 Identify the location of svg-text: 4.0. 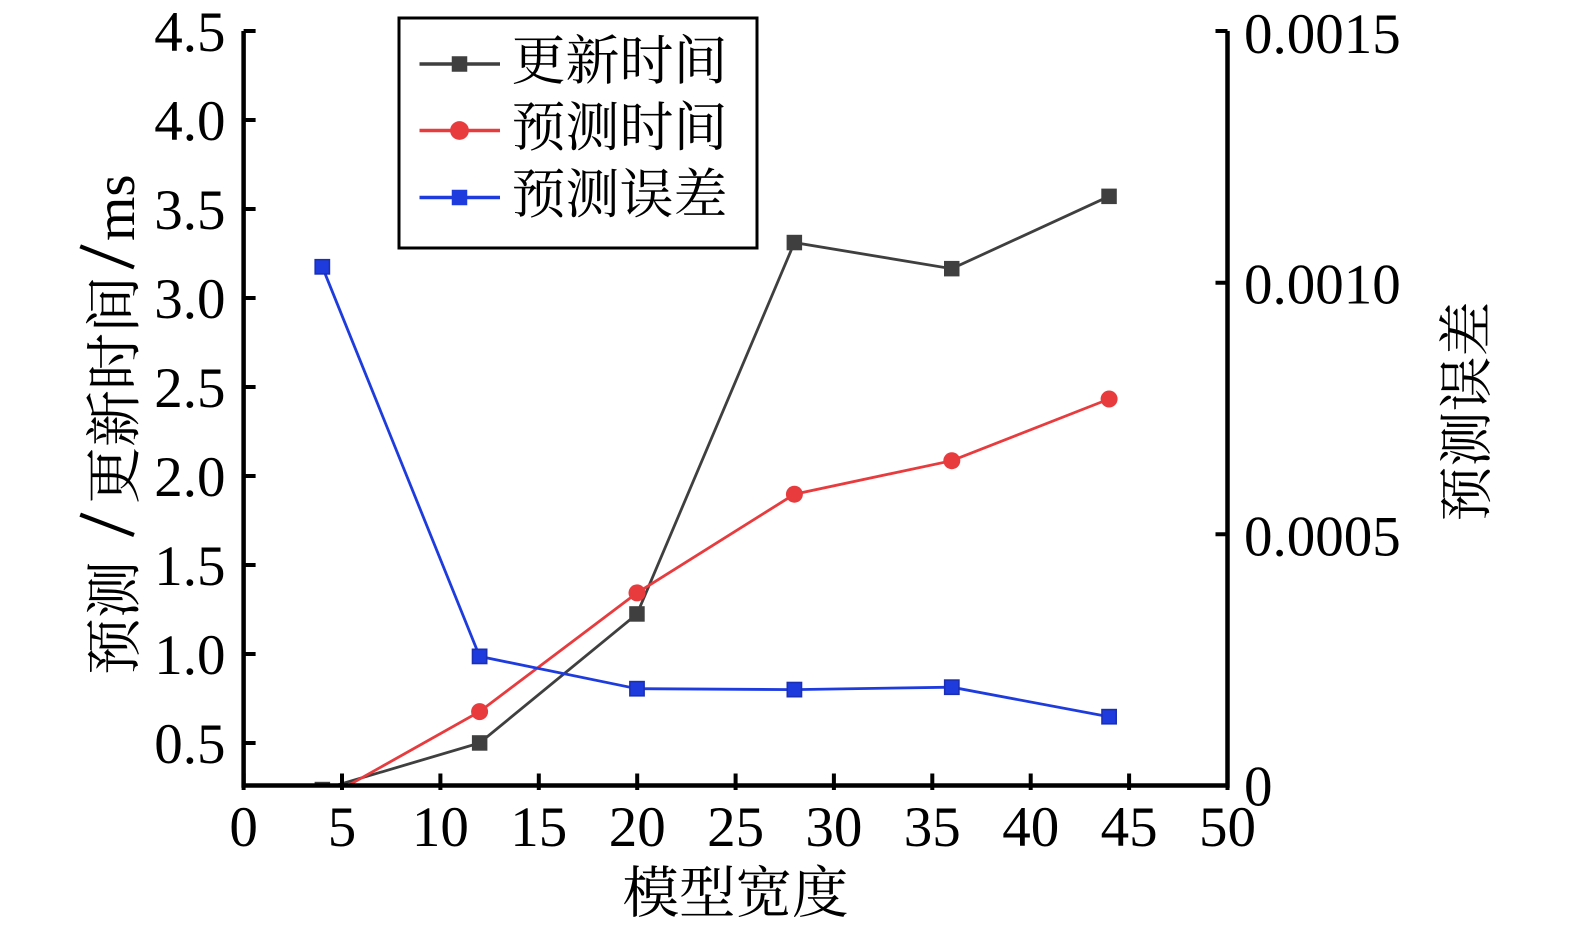
(189, 121).